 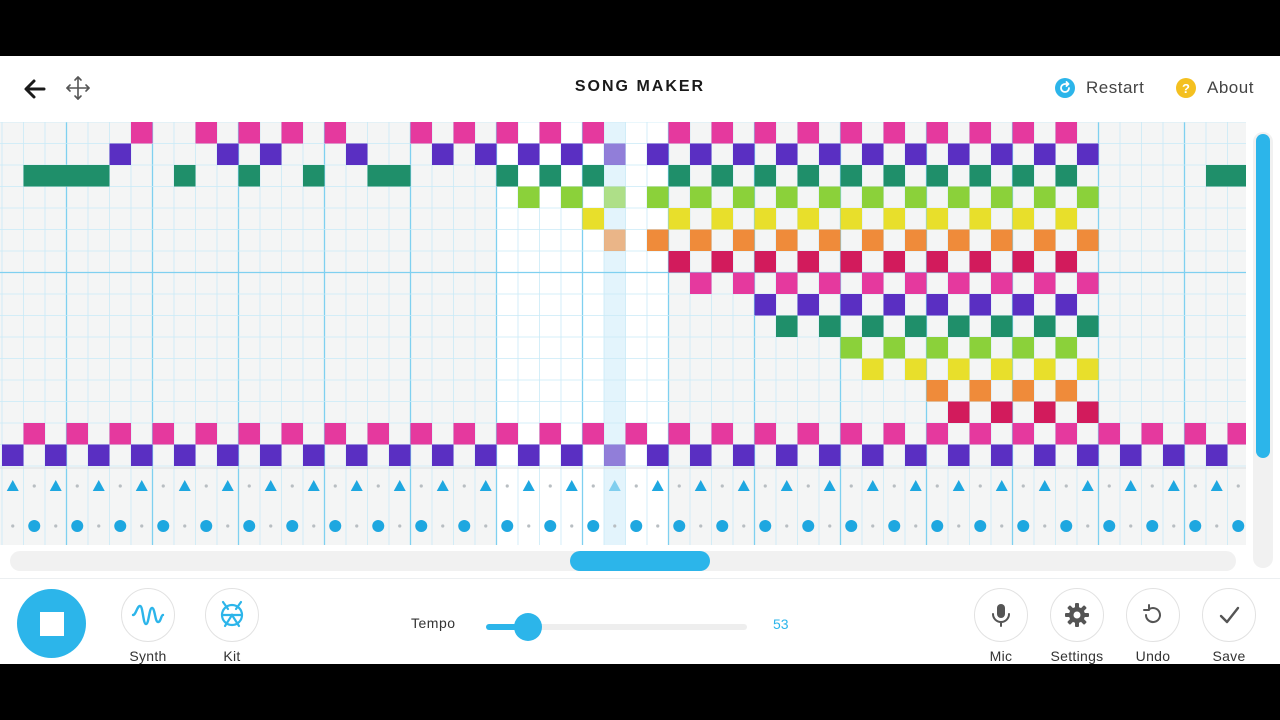 I want to click on horizontal-scroll-thumb, so click(x=640, y=561).